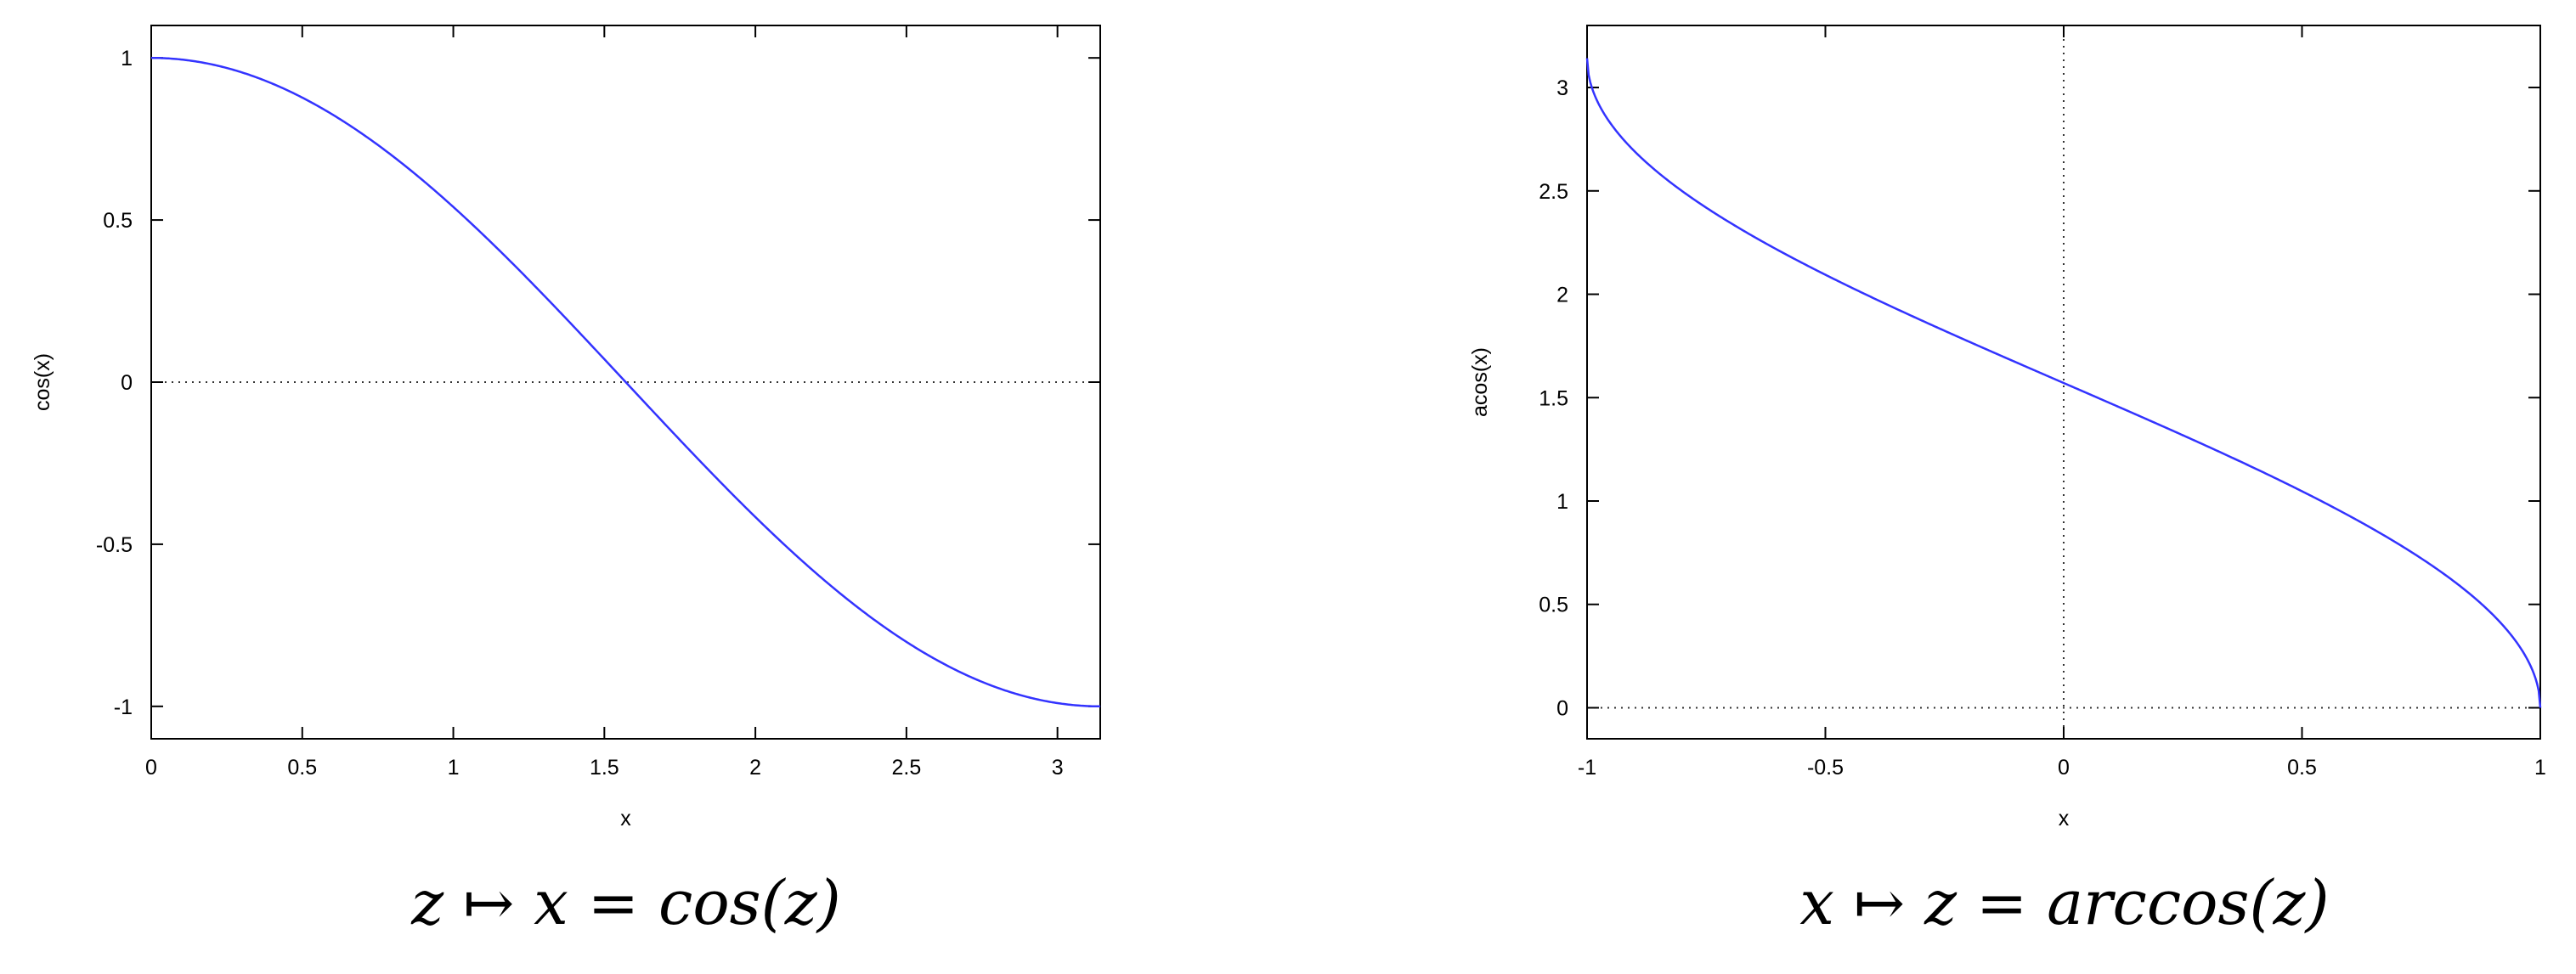  What do you see at coordinates (625, 902) in the screenshot?
I see `chart-caption: z ↦ x = cos(z)` at bounding box center [625, 902].